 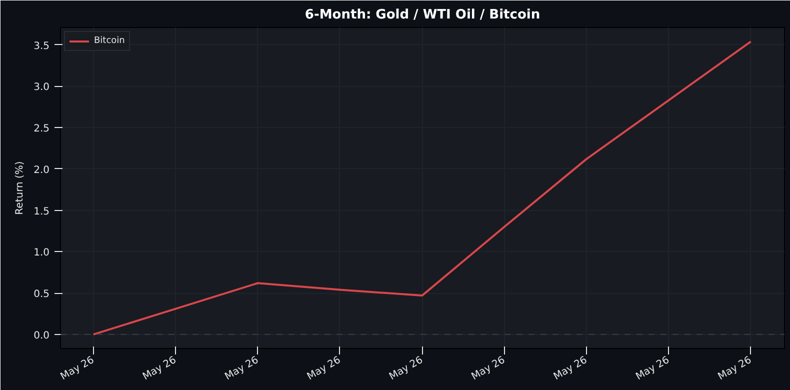 What do you see at coordinates (42, 88) in the screenshot?
I see `y-tick-label: 3.0` at bounding box center [42, 88].